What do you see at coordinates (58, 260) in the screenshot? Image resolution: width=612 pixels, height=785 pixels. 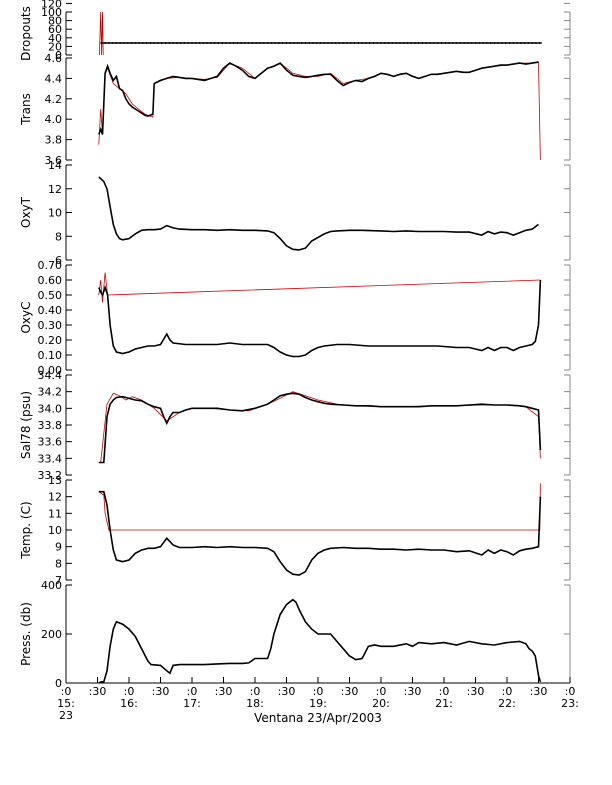 I see `y-tick-label: 6` at bounding box center [58, 260].